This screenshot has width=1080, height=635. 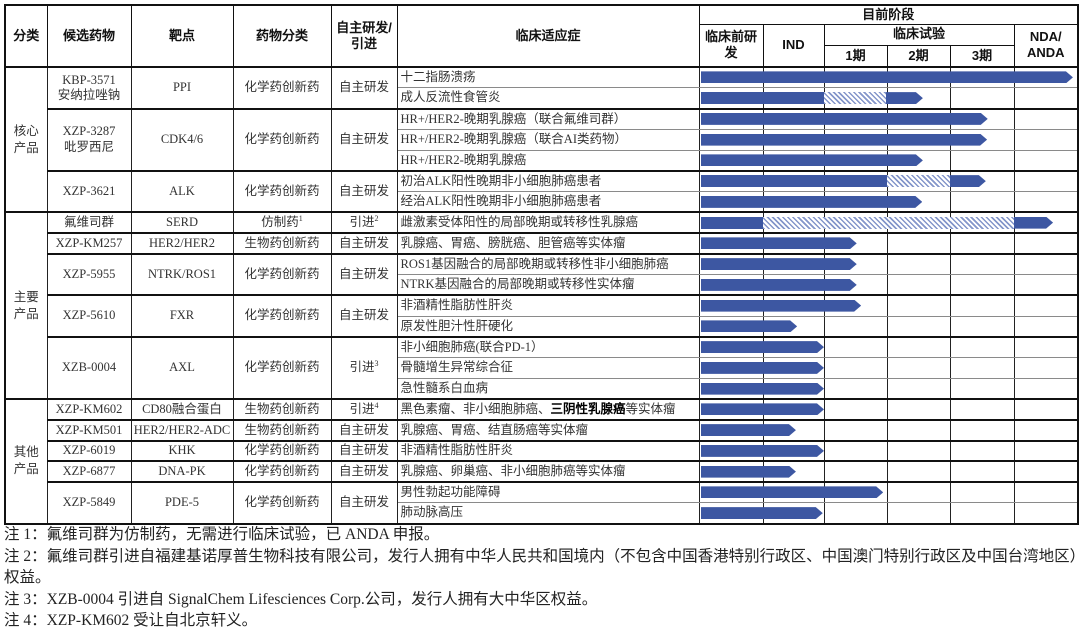 I want to click on candidate-cell: XZP-5849, so click(x=89, y=502).